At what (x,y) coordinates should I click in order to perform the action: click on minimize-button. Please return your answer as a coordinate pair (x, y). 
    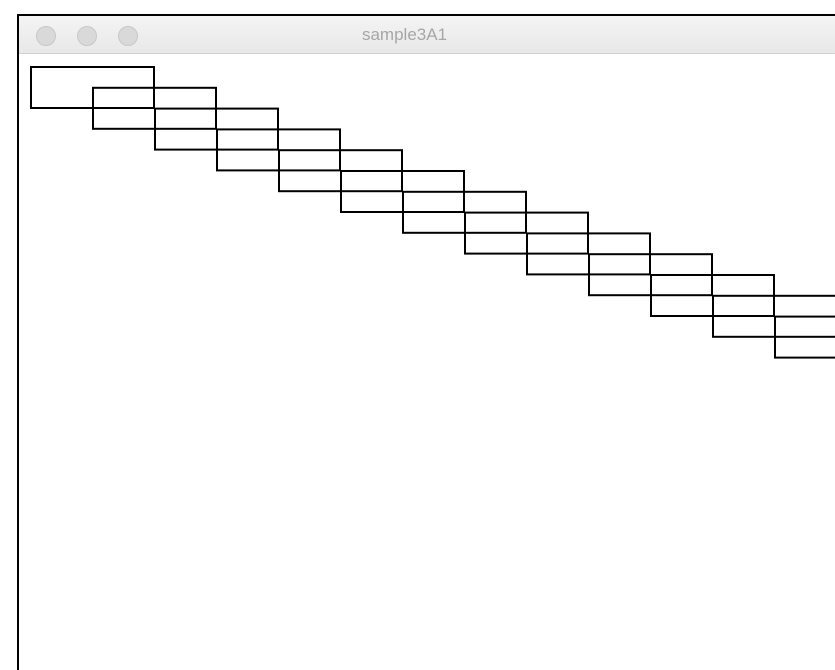
    Looking at the image, I should click on (87, 36).